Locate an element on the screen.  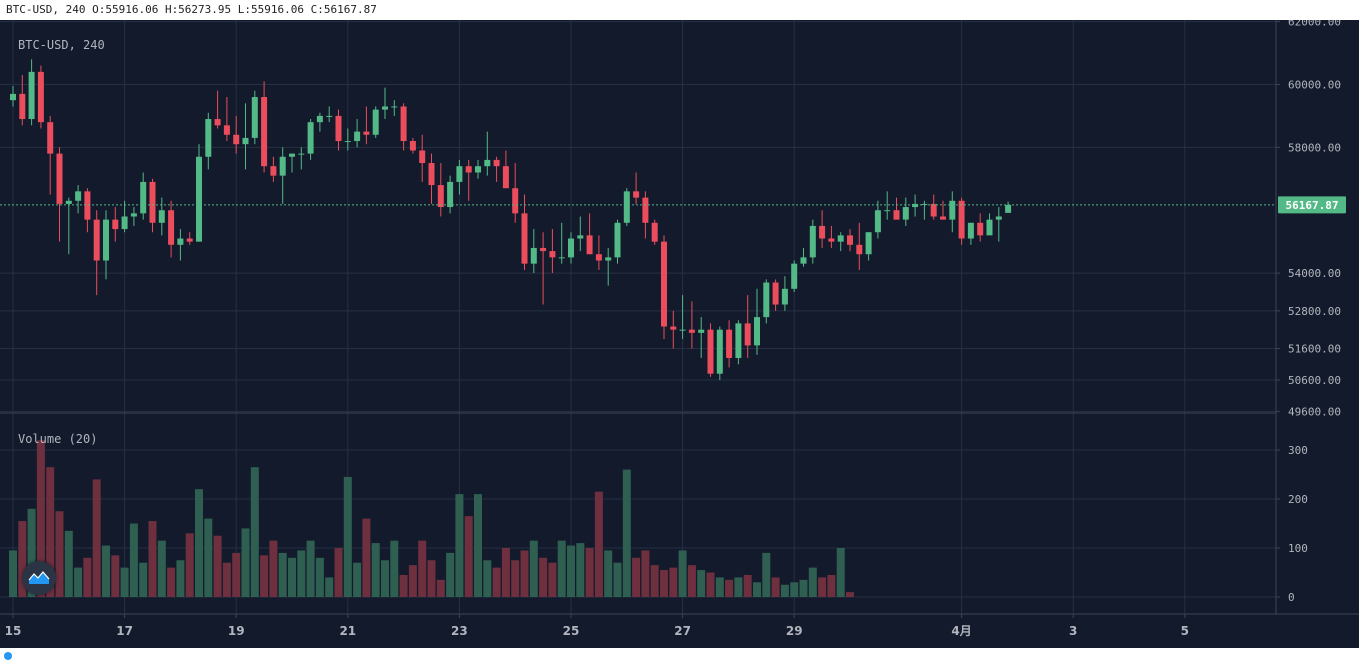
last-price-badge: 56167.87 is located at coordinates (1312, 205).